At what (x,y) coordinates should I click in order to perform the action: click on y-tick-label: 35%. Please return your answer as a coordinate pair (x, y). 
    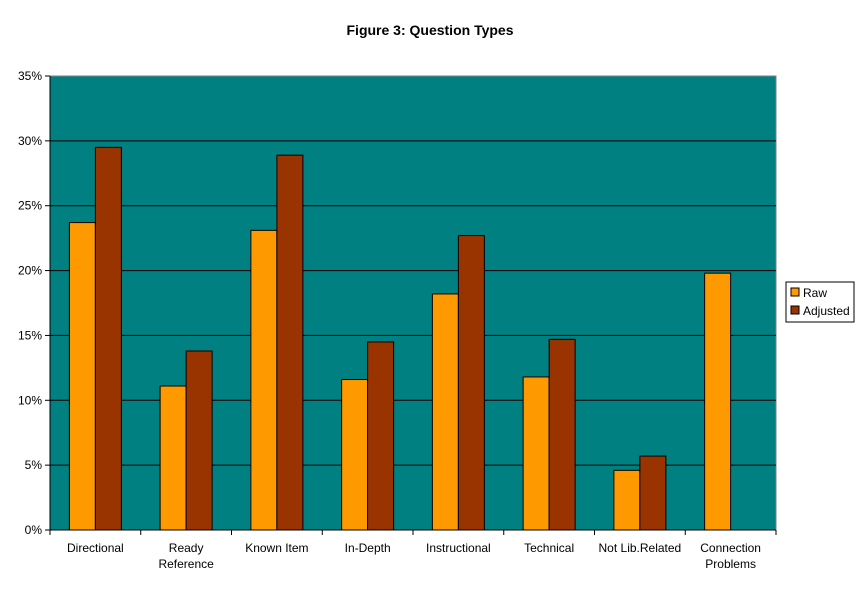
    Looking at the image, I should click on (30, 76).